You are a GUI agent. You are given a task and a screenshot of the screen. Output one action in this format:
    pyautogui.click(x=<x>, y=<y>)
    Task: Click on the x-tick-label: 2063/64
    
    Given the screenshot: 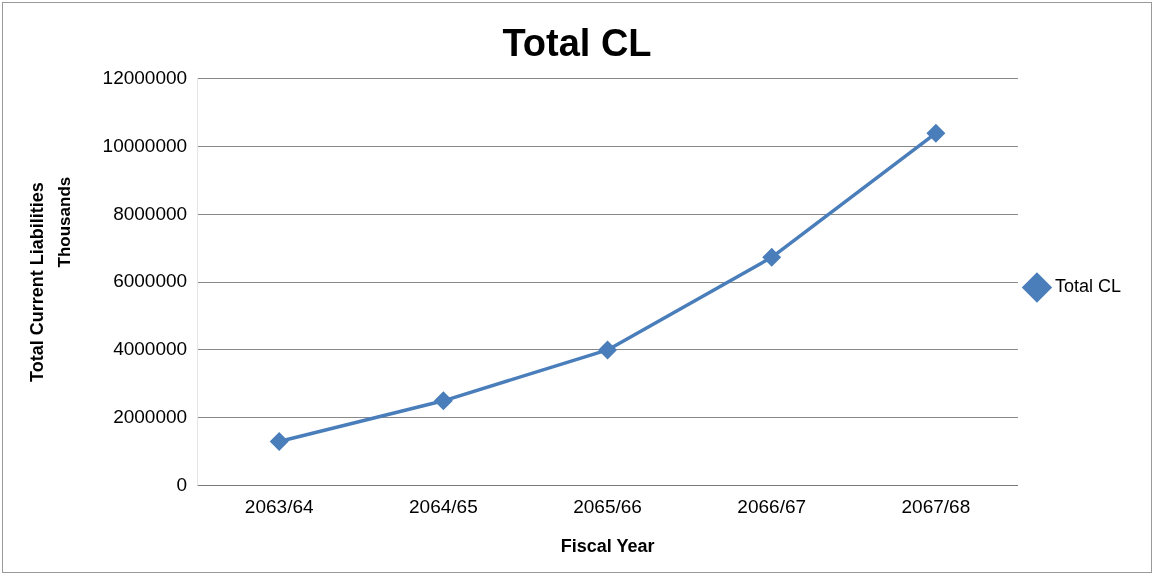 What is the action you would take?
    pyautogui.click(x=279, y=507)
    